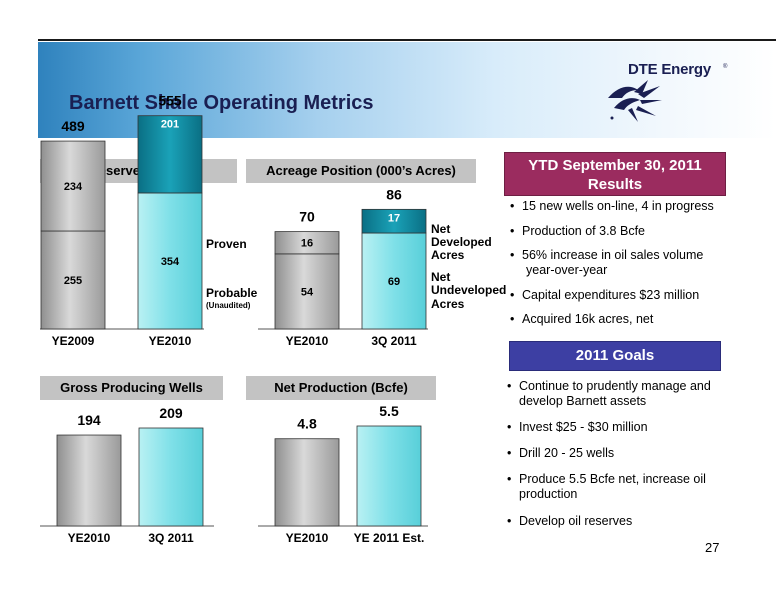 The width and height of the screenshot is (776, 600). Describe the element at coordinates (131, 388) in the screenshot. I see `wells-panel-title: Gross Producing Wells` at that location.